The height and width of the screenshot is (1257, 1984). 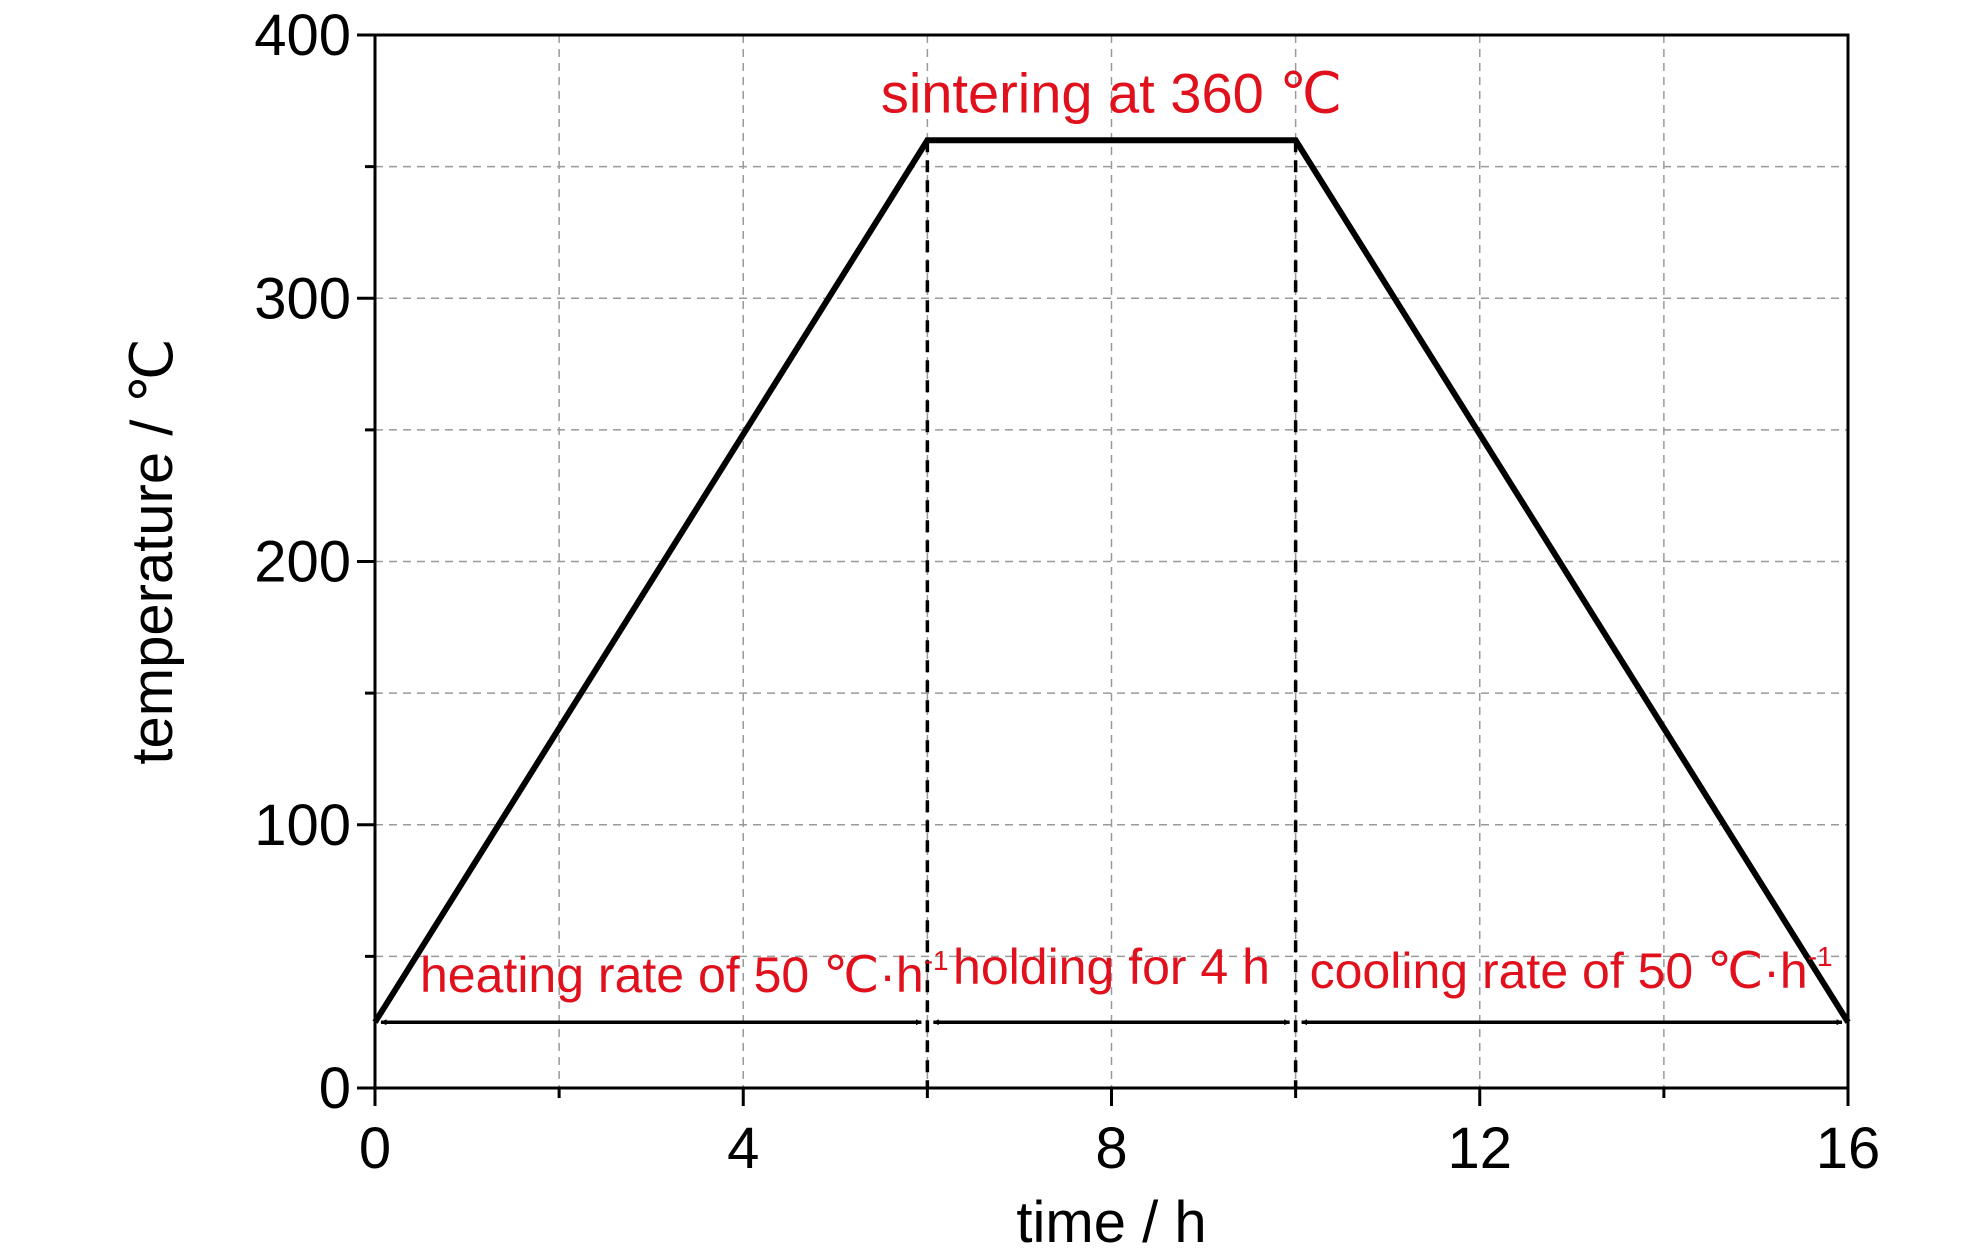 I want to click on cooling-rate-annotation: cooling rate of 50 ℃·h-1, so click(x=1571, y=970).